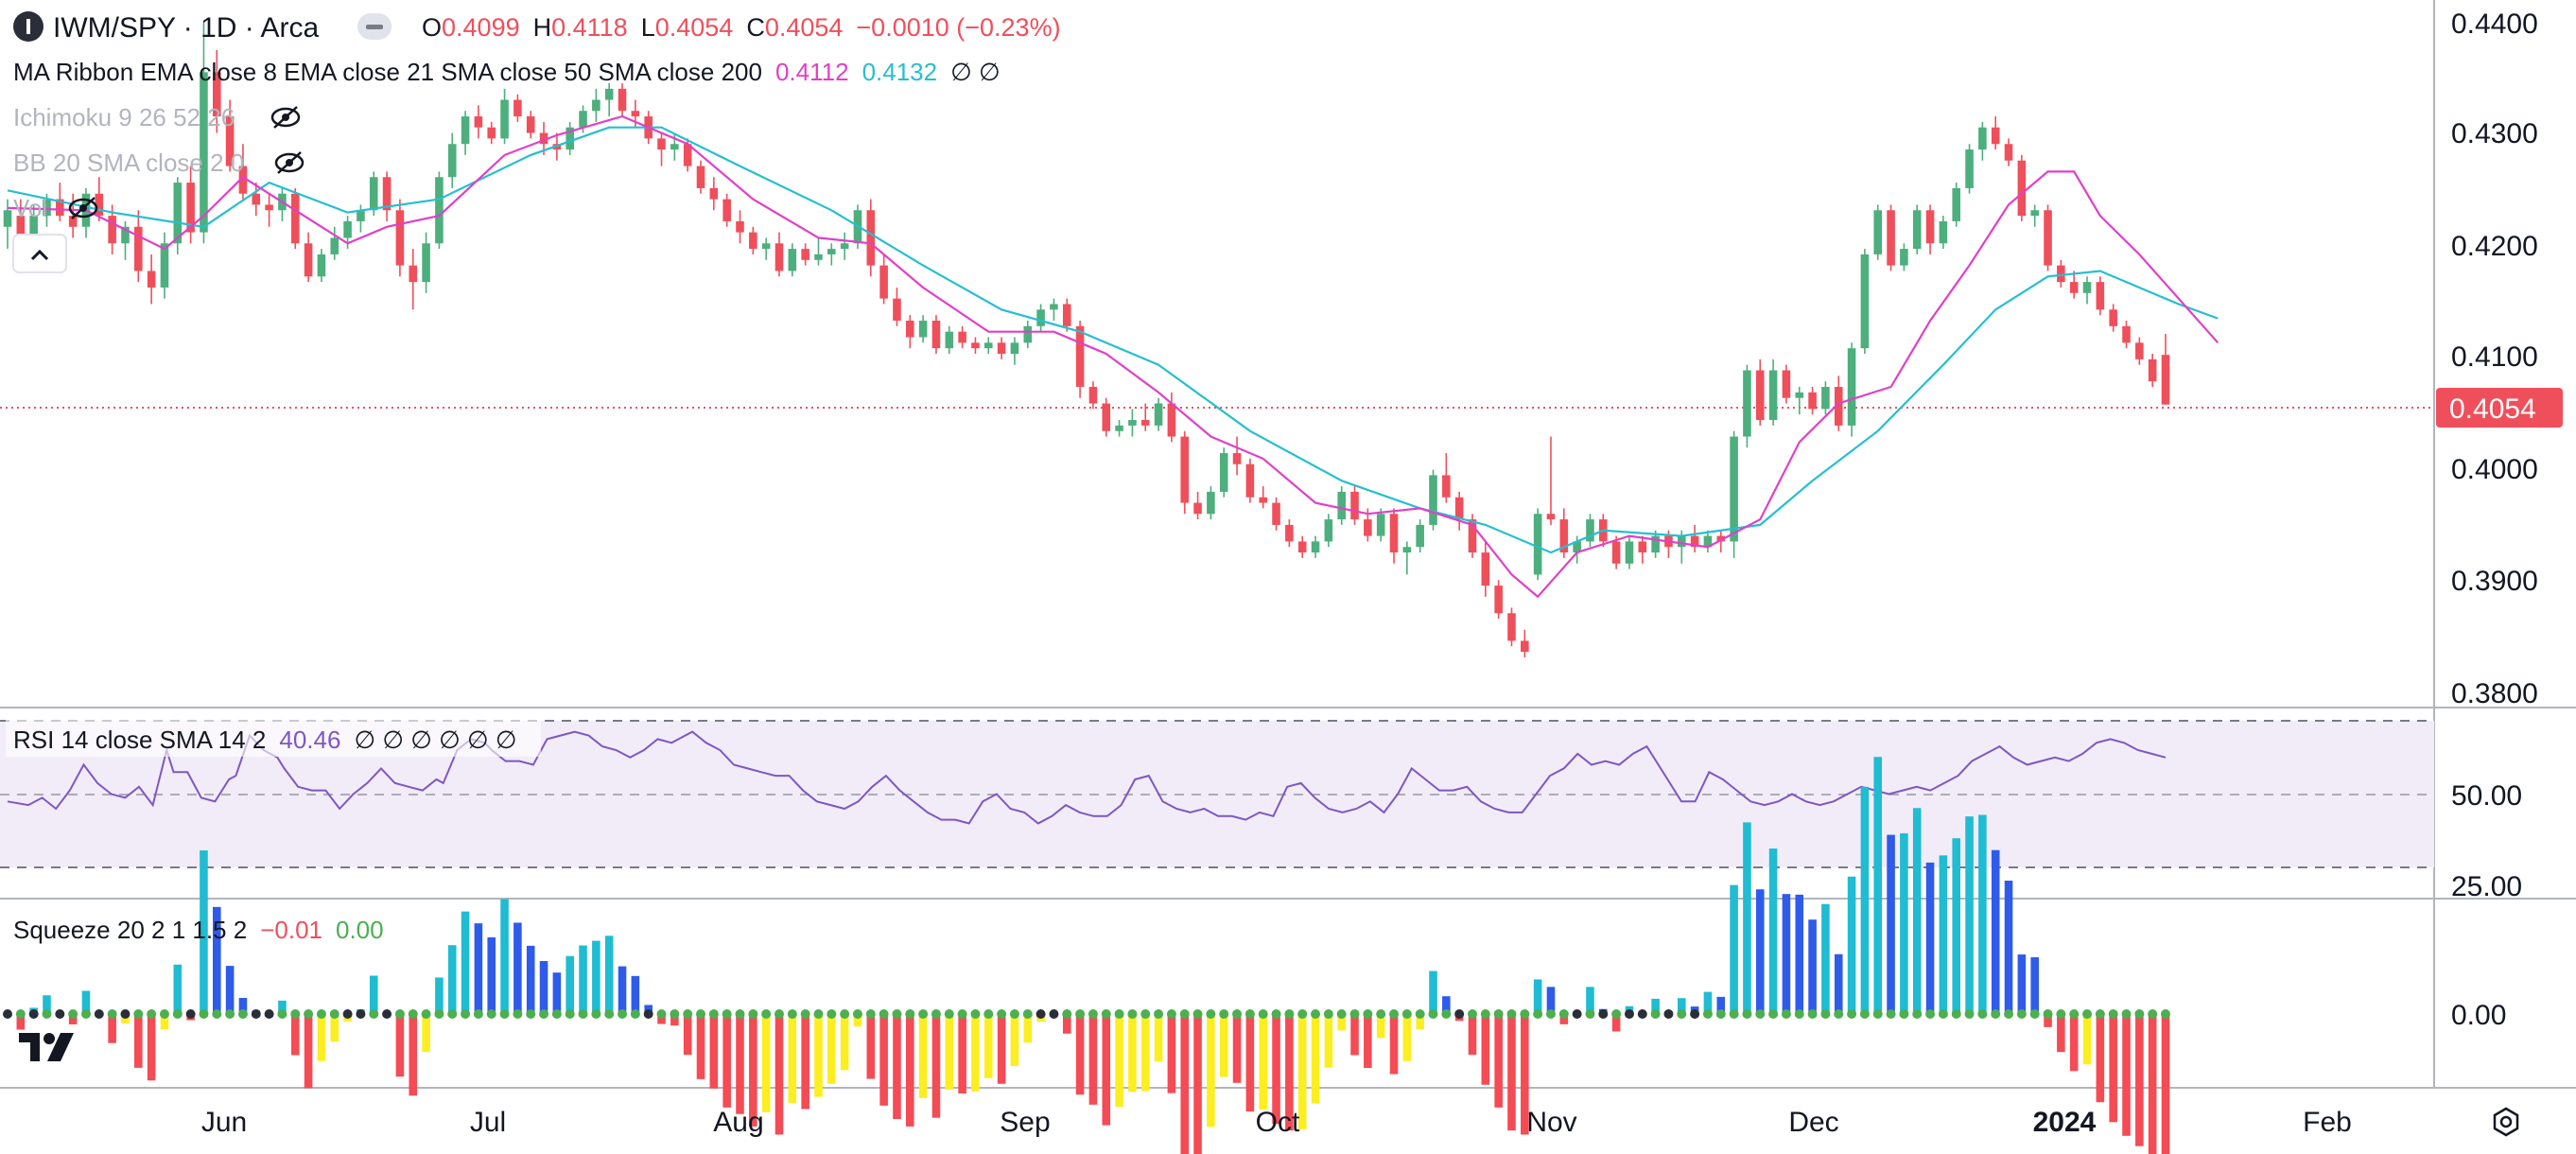 Image resolution: width=2576 pixels, height=1154 pixels. I want to click on tradingview-logo, so click(46, 1047).